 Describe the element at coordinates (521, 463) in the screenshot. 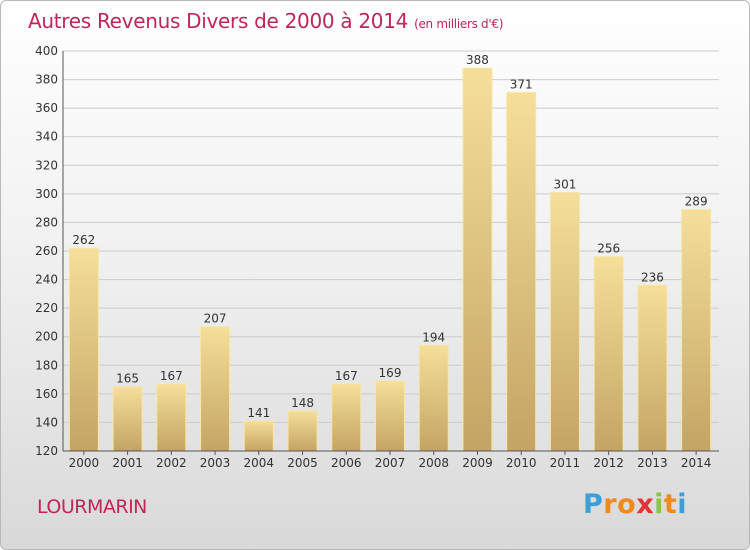

I see `x-tick-label-2010: 2010` at that location.